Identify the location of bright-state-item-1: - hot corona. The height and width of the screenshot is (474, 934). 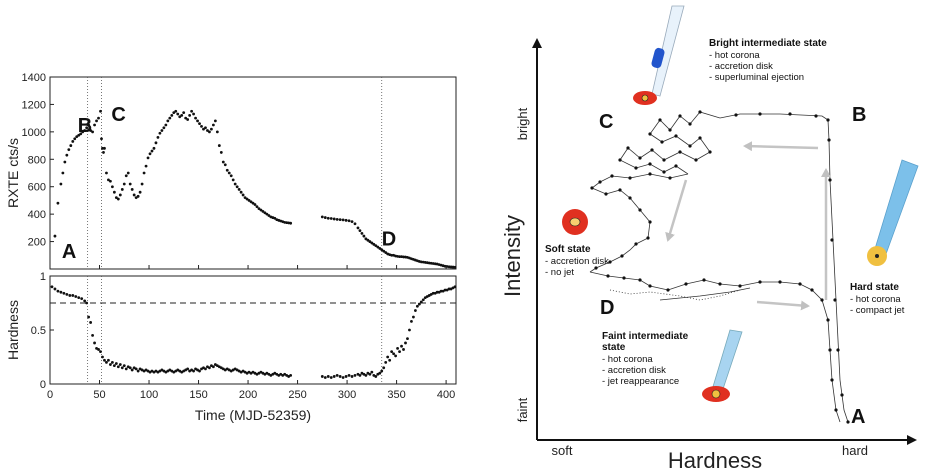
(734, 55).